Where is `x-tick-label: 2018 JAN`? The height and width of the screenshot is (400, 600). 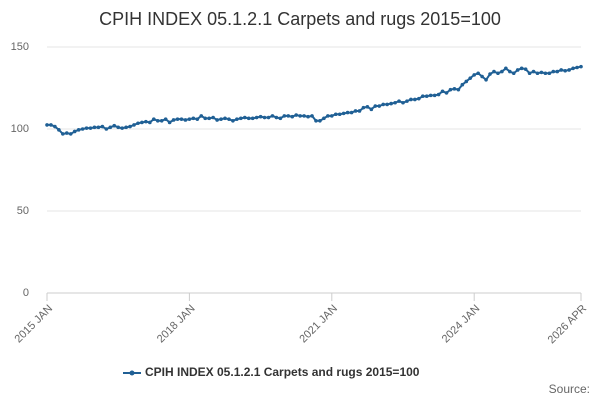 x-tick-label: 2018 JAN is located at coordinates (176, 324).